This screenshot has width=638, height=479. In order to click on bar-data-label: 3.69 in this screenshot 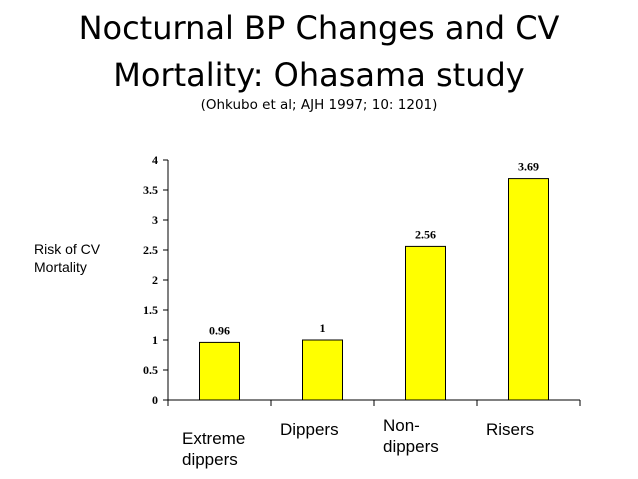, I will do `click(528, 167)`.